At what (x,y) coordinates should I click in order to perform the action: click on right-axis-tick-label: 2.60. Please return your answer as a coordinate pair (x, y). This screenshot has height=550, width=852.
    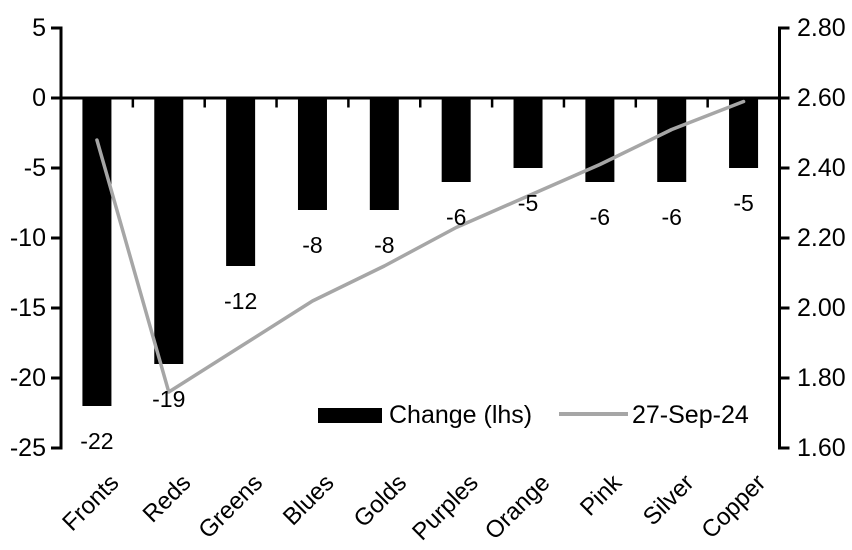
    Looking at the image, I should click on (821, 98).